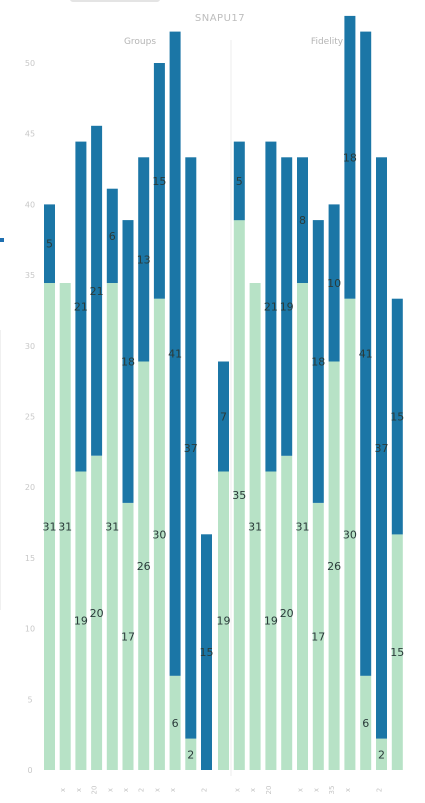  What do you see at coordinates (220, 18) in the screenshot?
I see `chart-title: SNAPU17` at bounding box center [220, 18].